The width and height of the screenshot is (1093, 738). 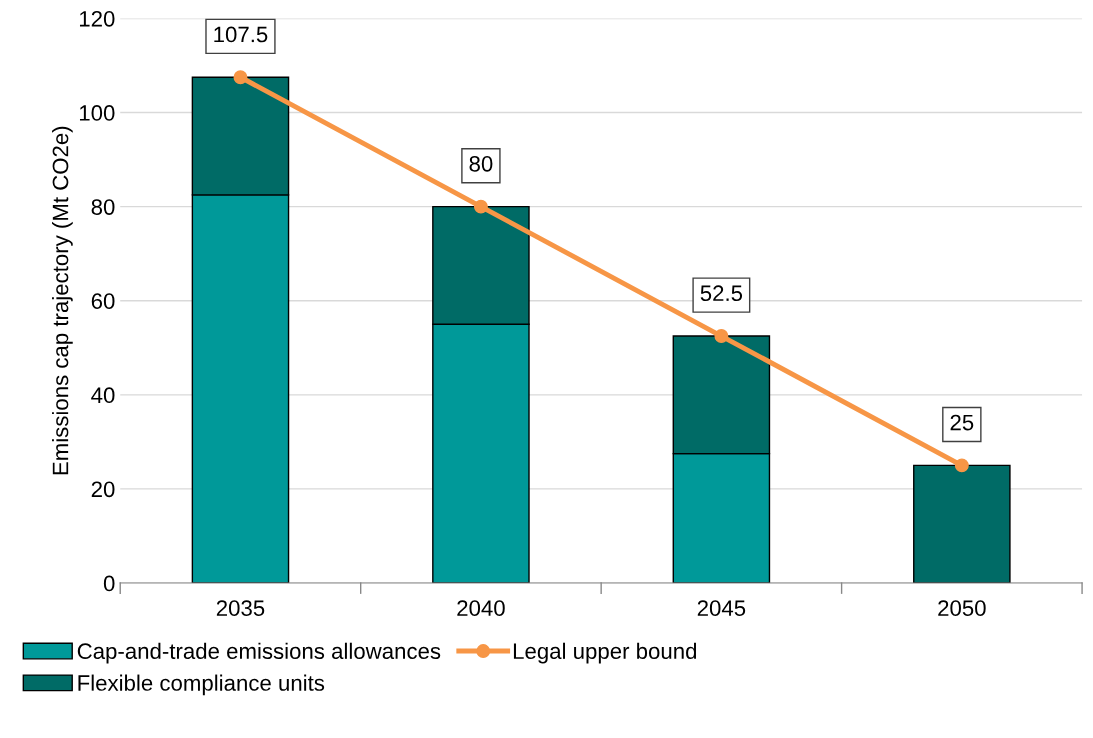 What do you see at coordinates (962, 608) in the screenshot?
I see `x-tick-label: 2050` at bounding box center [962, 608].